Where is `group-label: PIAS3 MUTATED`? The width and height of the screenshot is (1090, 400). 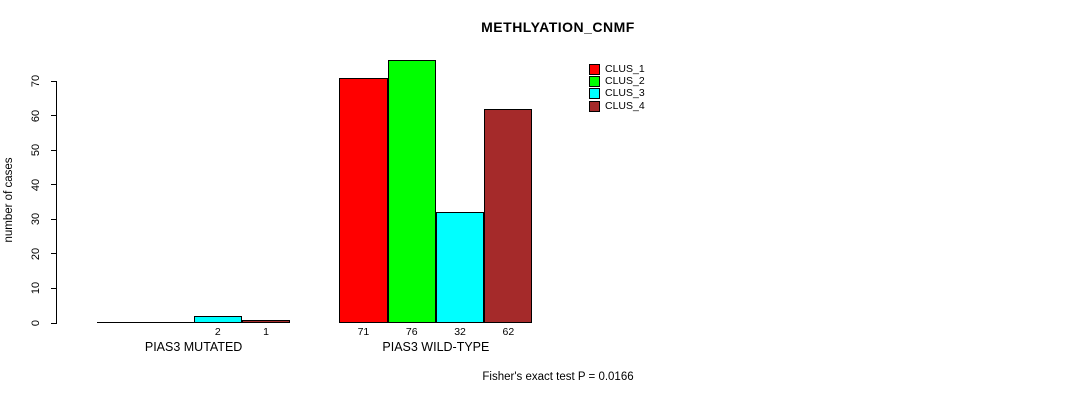
group-label: PIAS3 MUTATED is located at coordinates (193, 347).